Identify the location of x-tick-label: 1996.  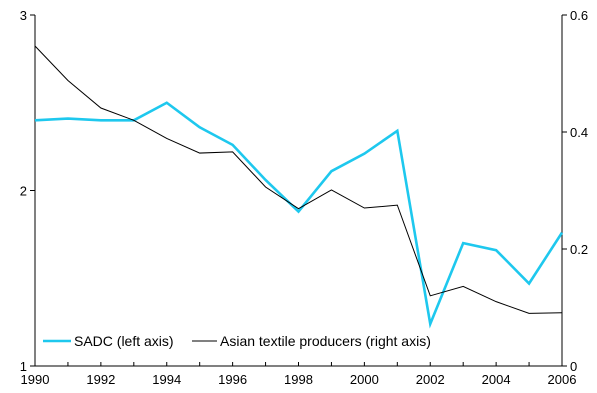
(232, 379).